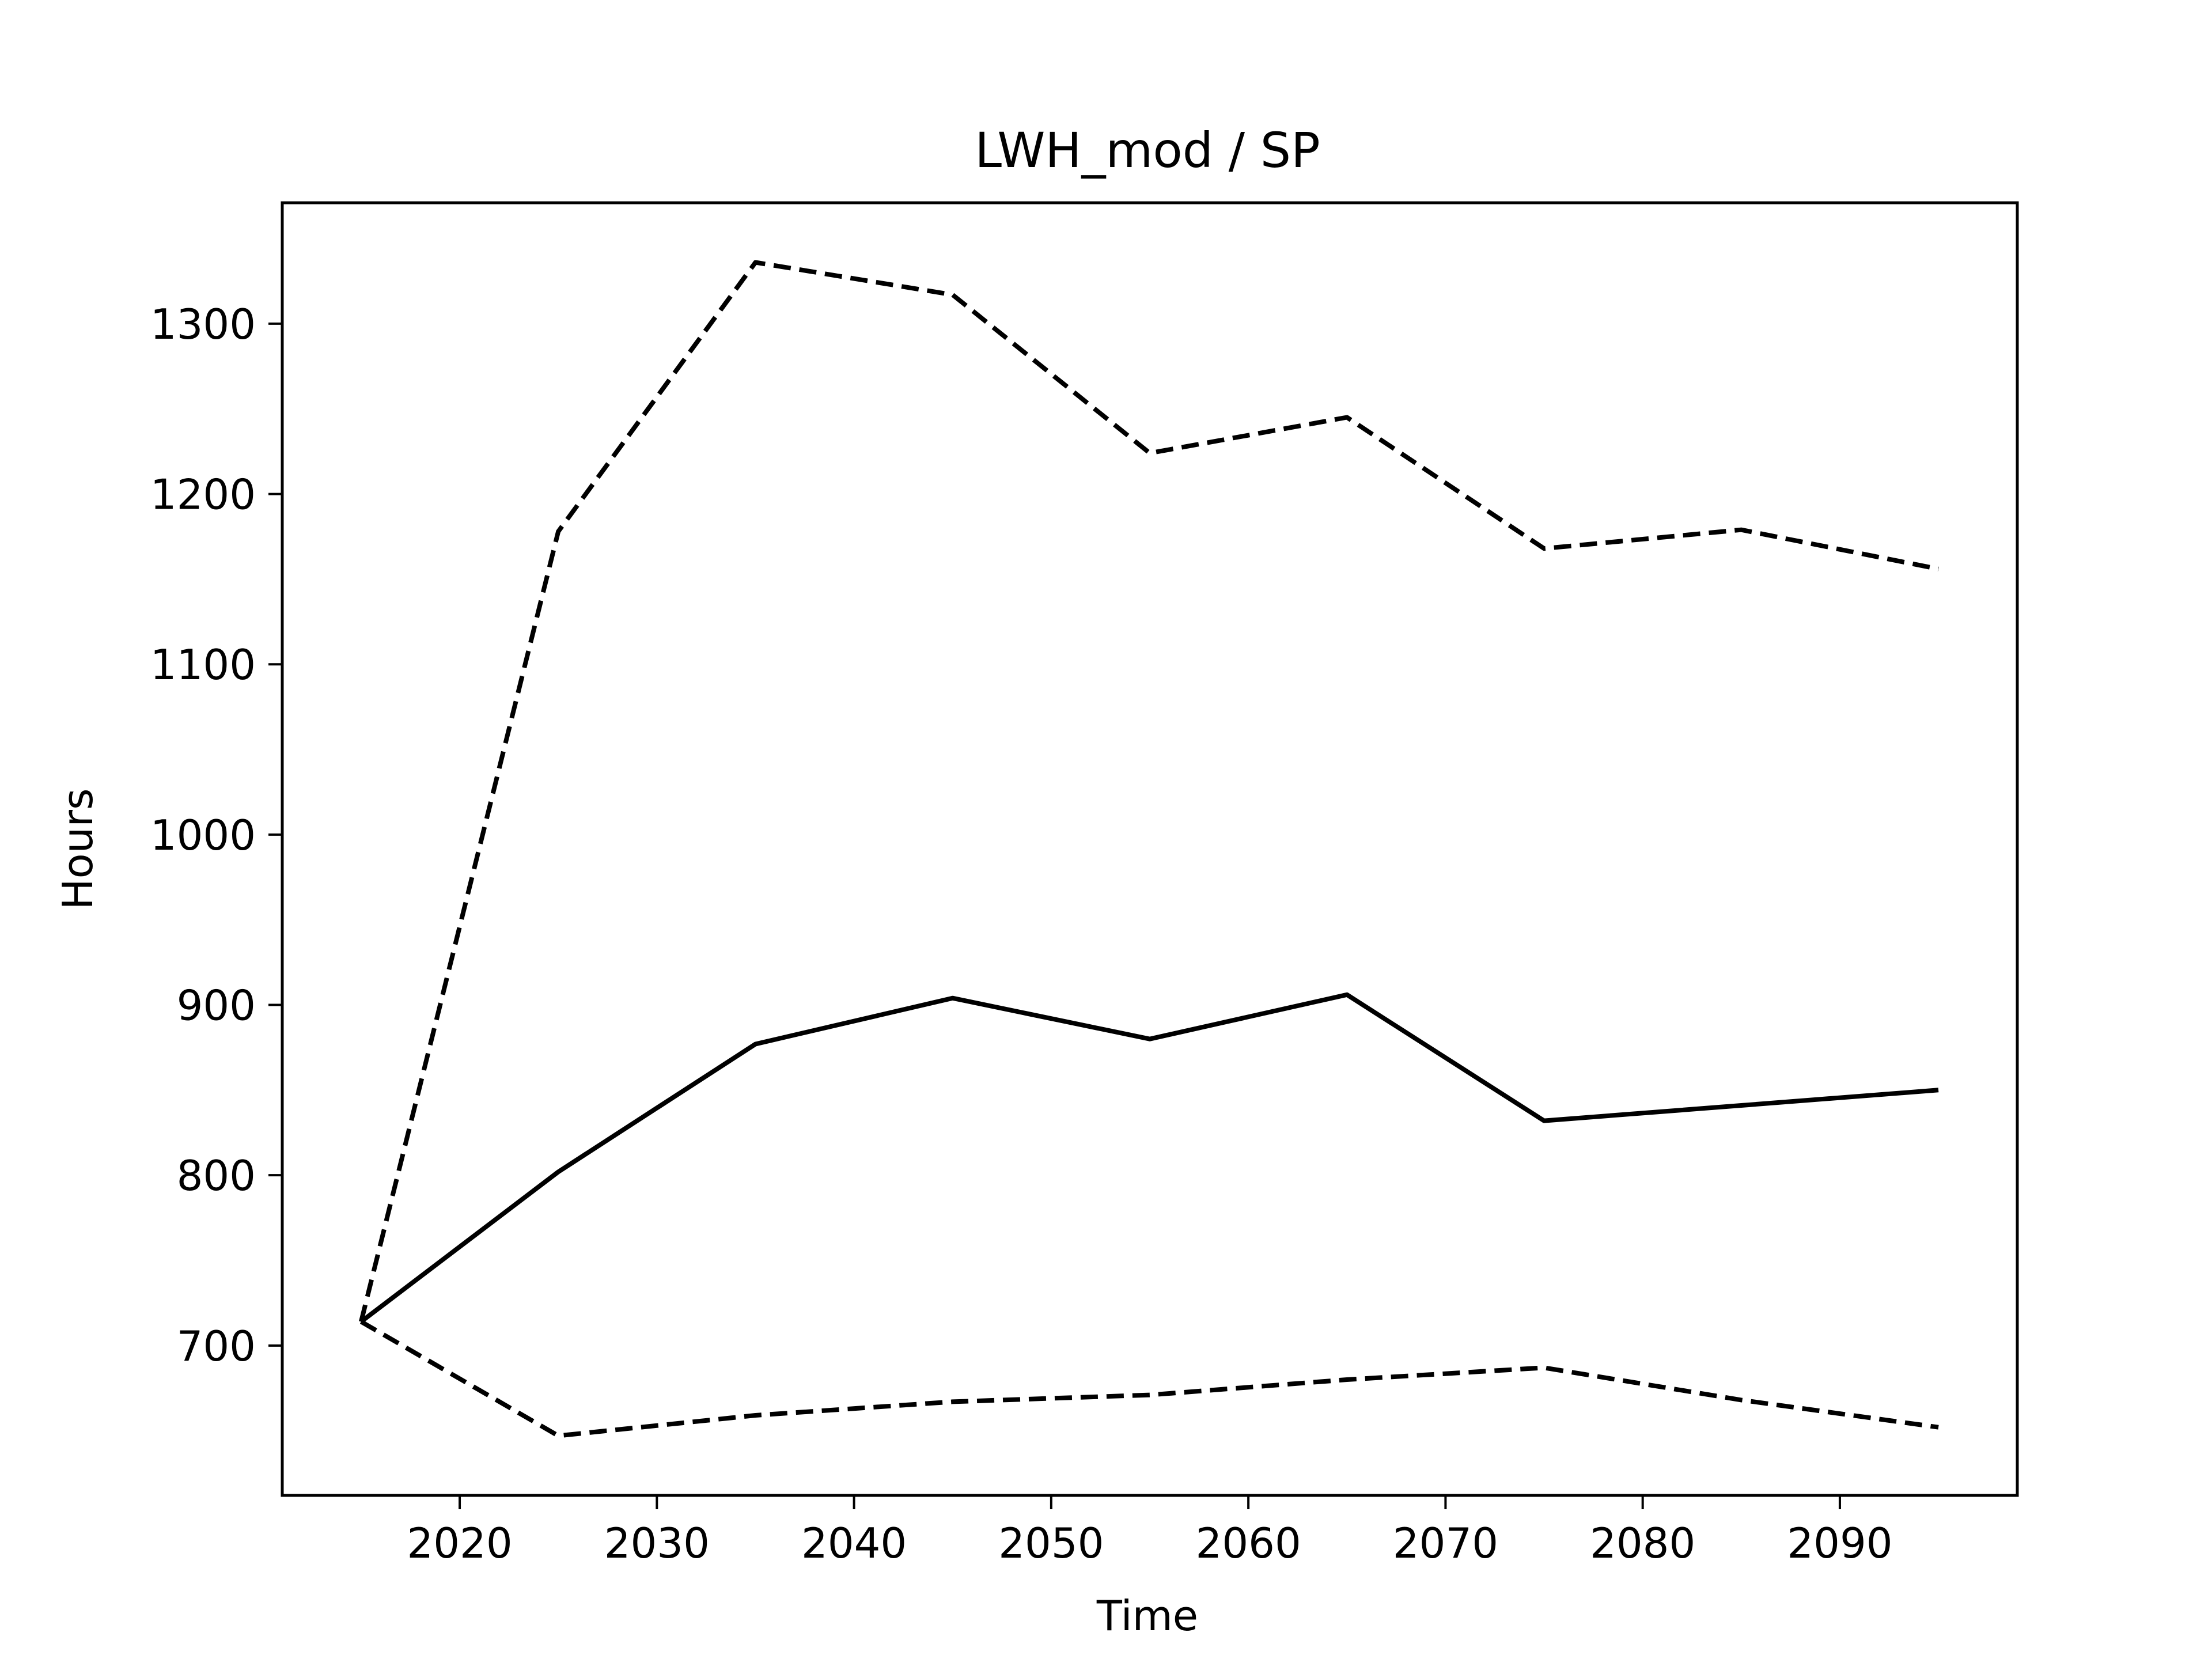 The height and width of the screenshot is (1659, 2212). What do you see at coordinates (459, 1543) in the screenshot?
I see `x-tick-label: 2020` at bounding box center [459, 1543].